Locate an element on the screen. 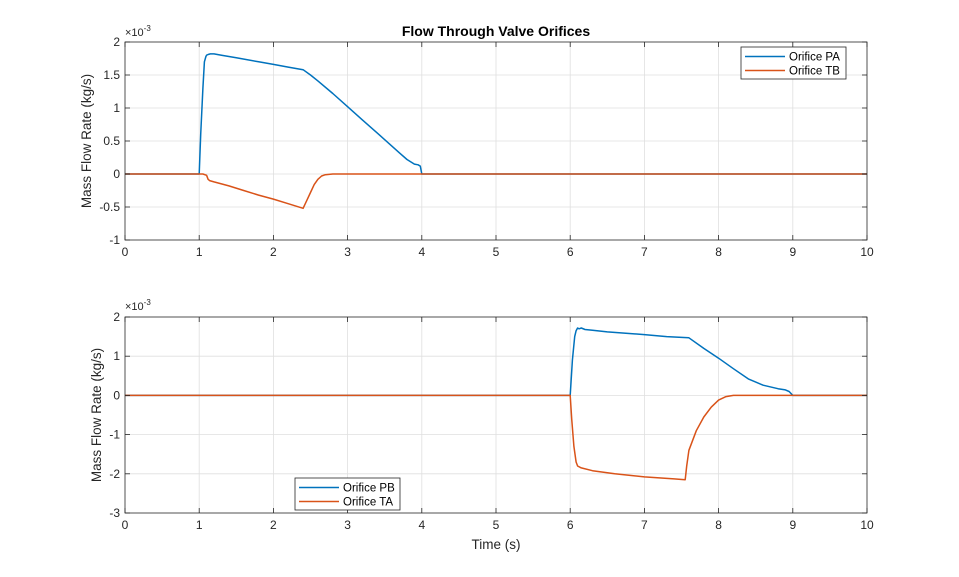 The width and height of the screenshot is (959, 577). legend-label-orifice-tb: Orifice TB is located at coordinates (814, 72).